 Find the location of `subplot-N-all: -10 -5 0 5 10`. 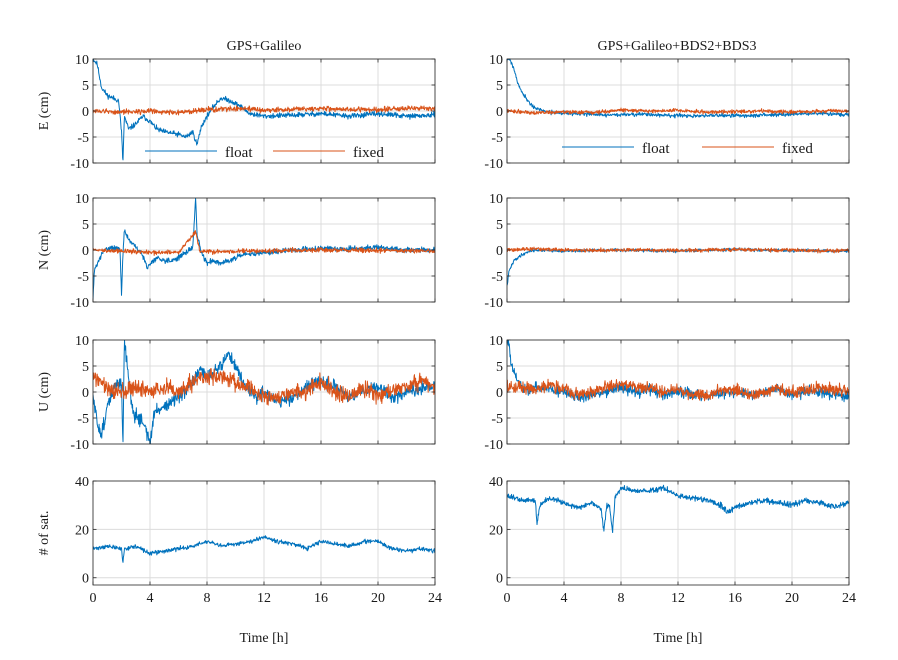

subplot-N-all: -10 -5 0 5 10 is located at coordinates (667, 251).